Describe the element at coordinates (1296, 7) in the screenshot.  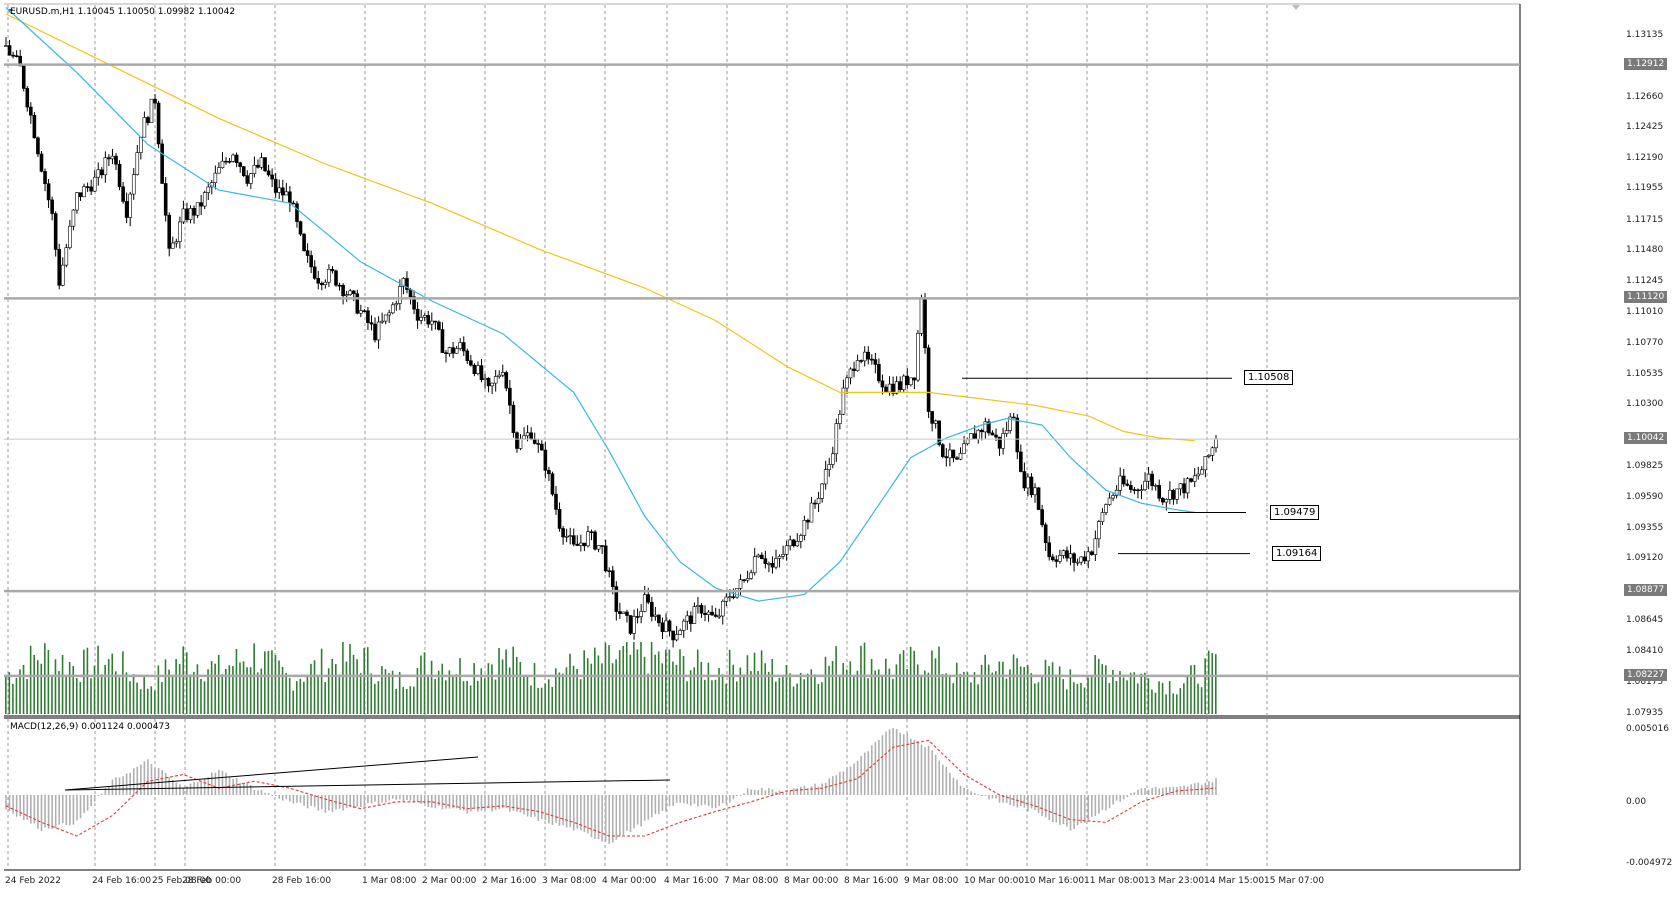
I see `shift-marker-icon` at that location.